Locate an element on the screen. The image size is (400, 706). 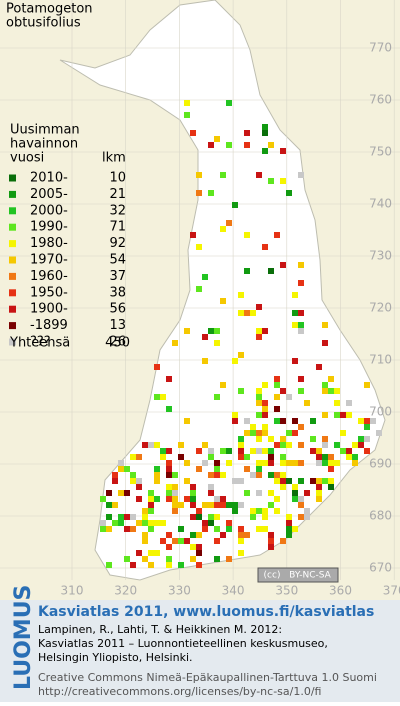
title-line: Potamogeton is located at coordinates (49, 9).